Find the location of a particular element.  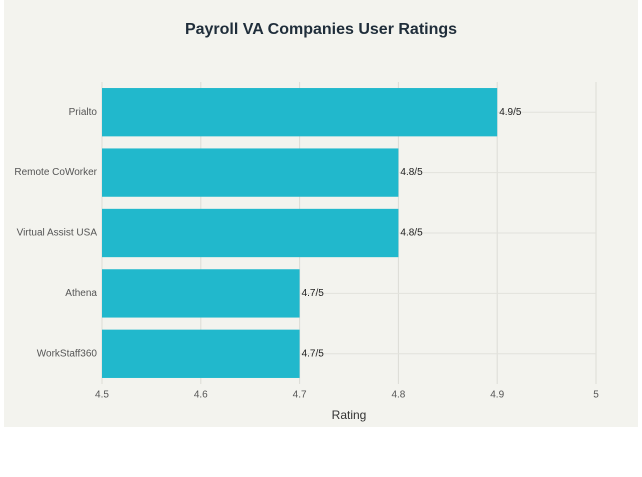

y-tick-label: Athena is located at coordinates (81, 293).